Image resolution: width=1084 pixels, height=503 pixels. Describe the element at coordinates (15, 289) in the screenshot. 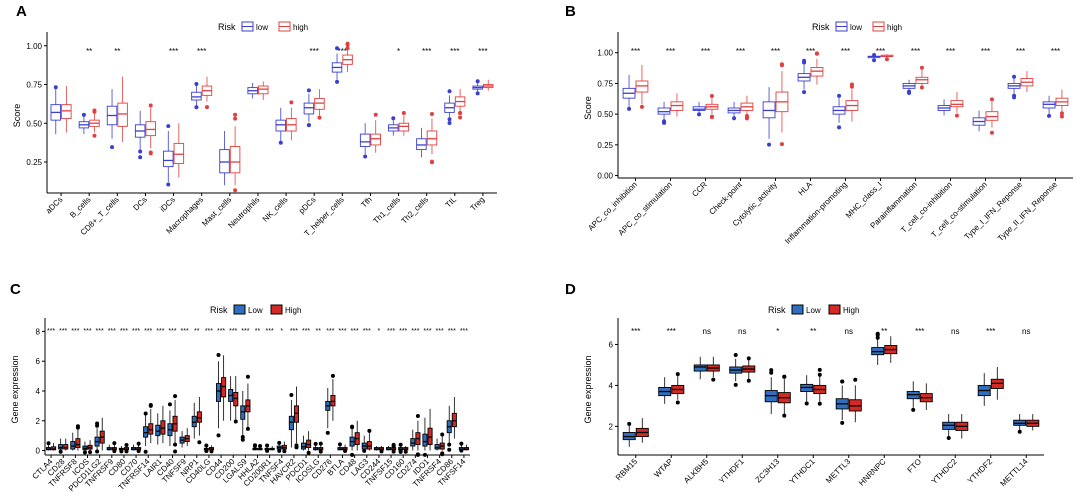

I see `panel-letter: C` at that location.